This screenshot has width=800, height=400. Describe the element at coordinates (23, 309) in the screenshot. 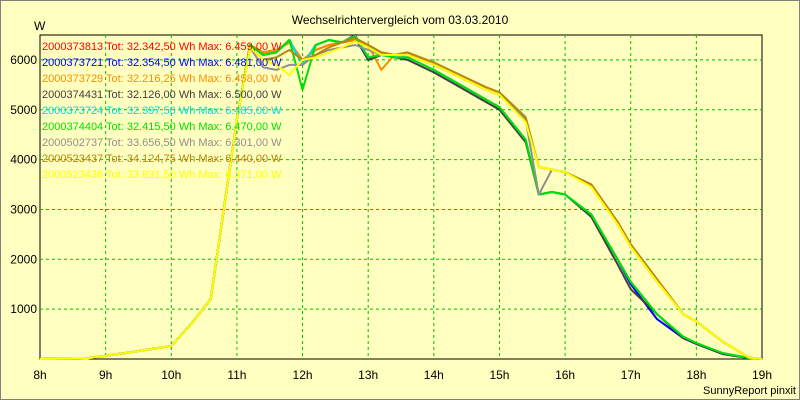

I see `y-tick-label: 1000` at that location.